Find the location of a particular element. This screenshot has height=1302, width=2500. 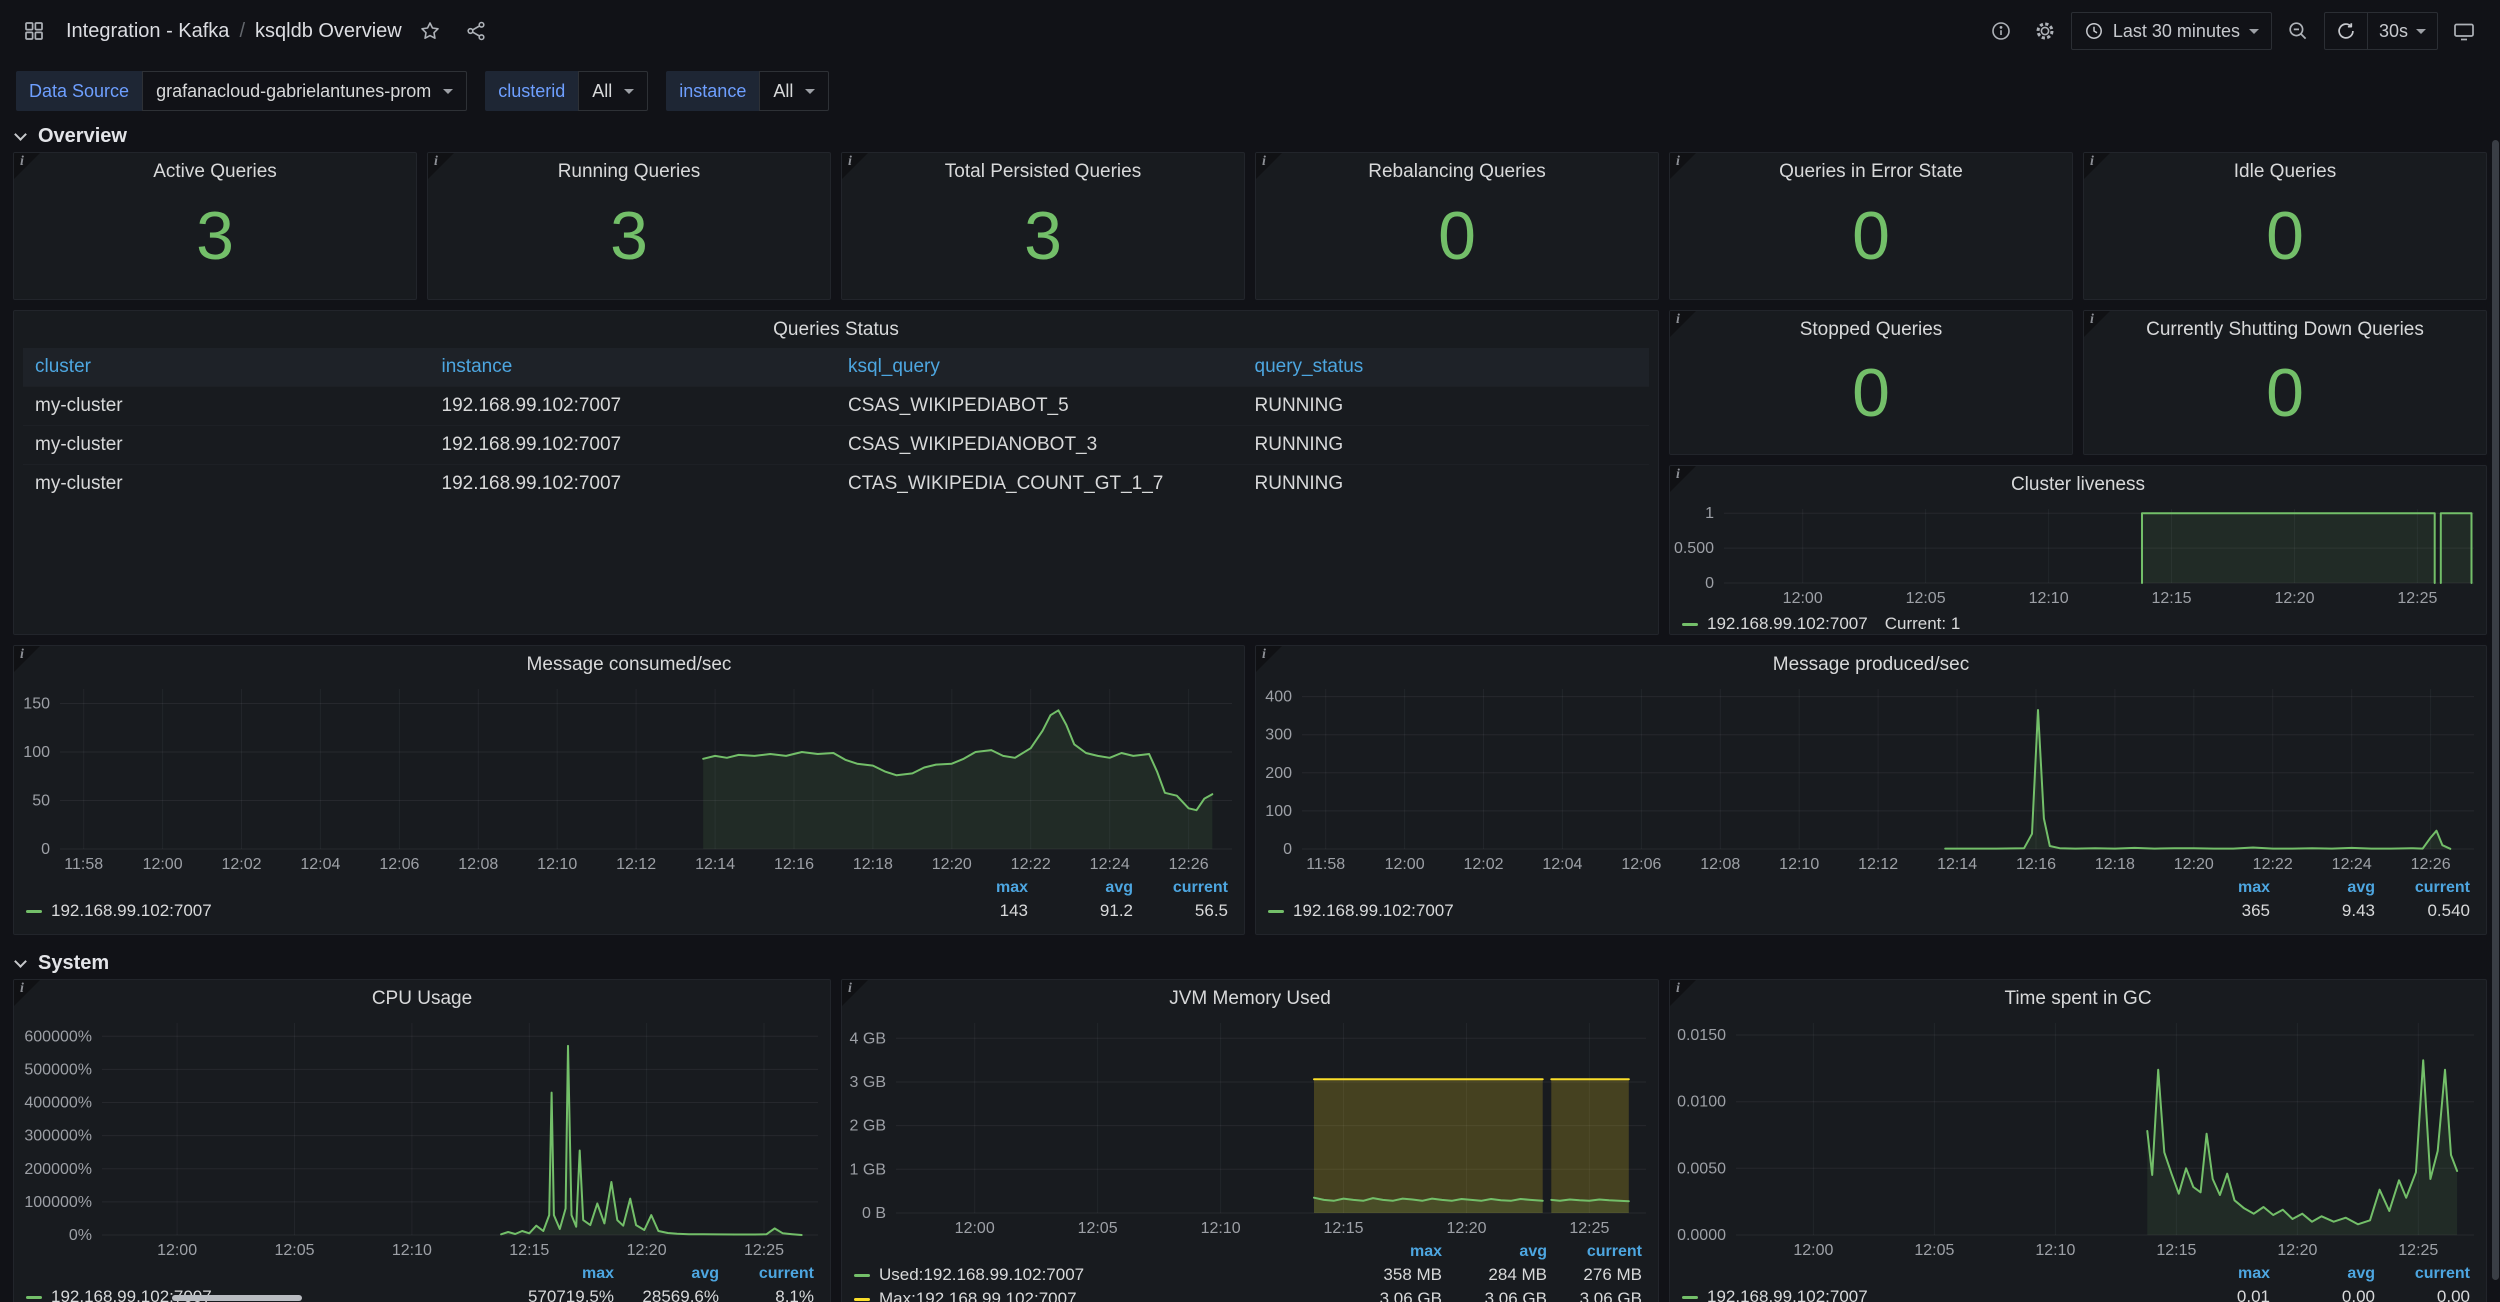

svg-text: 12:16 is located at coordinates (794, 864).